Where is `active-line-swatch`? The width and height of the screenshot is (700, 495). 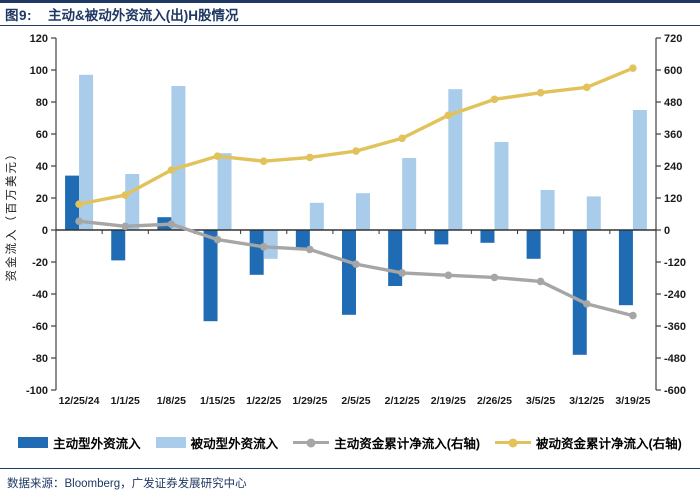
active-line-swatch is located at coordinates (311, 442).